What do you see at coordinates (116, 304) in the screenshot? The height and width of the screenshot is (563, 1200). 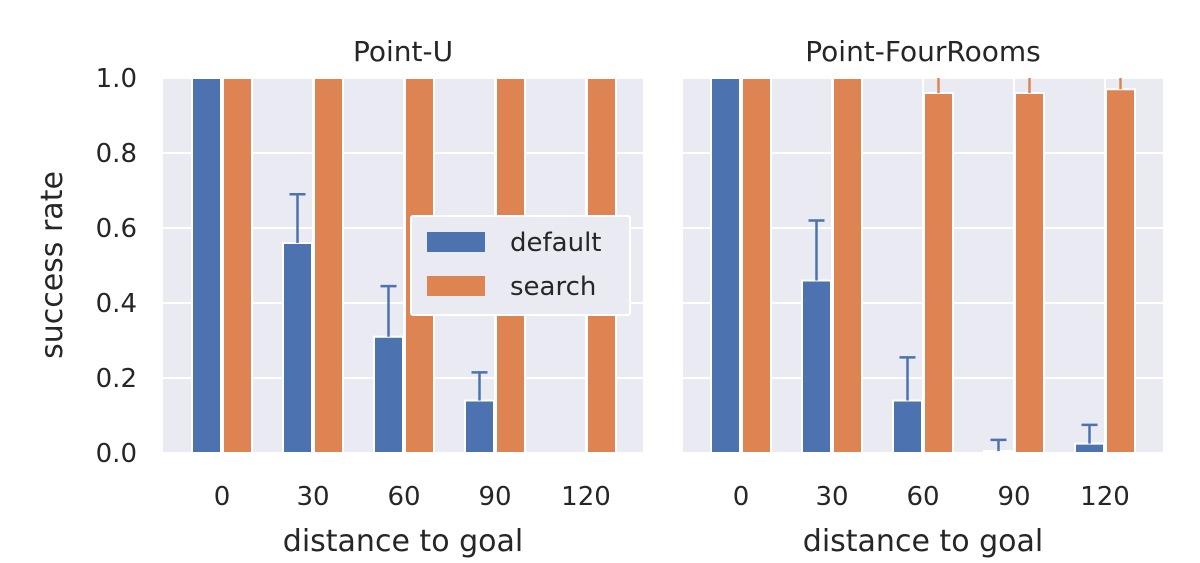 I see `y-tick-label: 0.4` at bounding box center [116, 304].